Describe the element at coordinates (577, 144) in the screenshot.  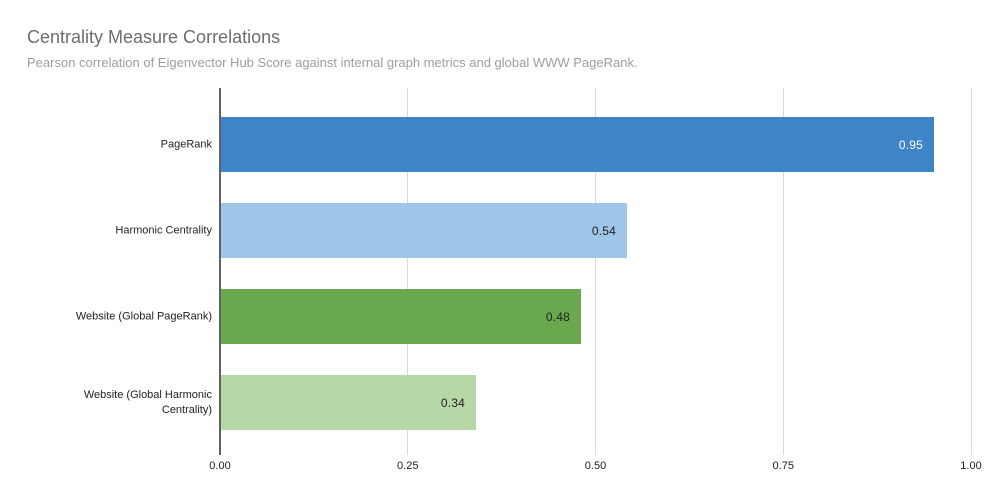
I see `bar: 0.95` at that location.